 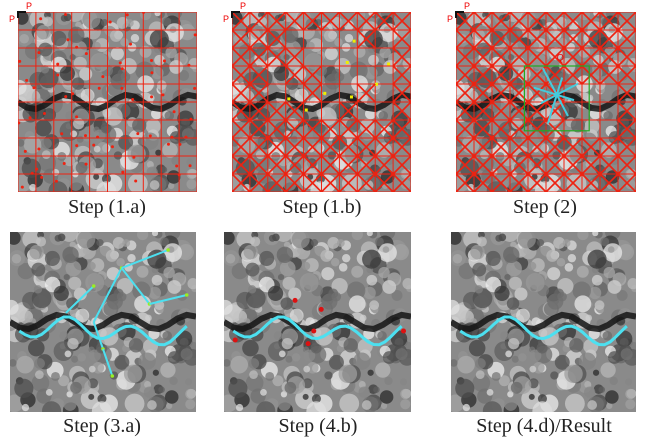 I want to click on window, so click(x=556, y=98).